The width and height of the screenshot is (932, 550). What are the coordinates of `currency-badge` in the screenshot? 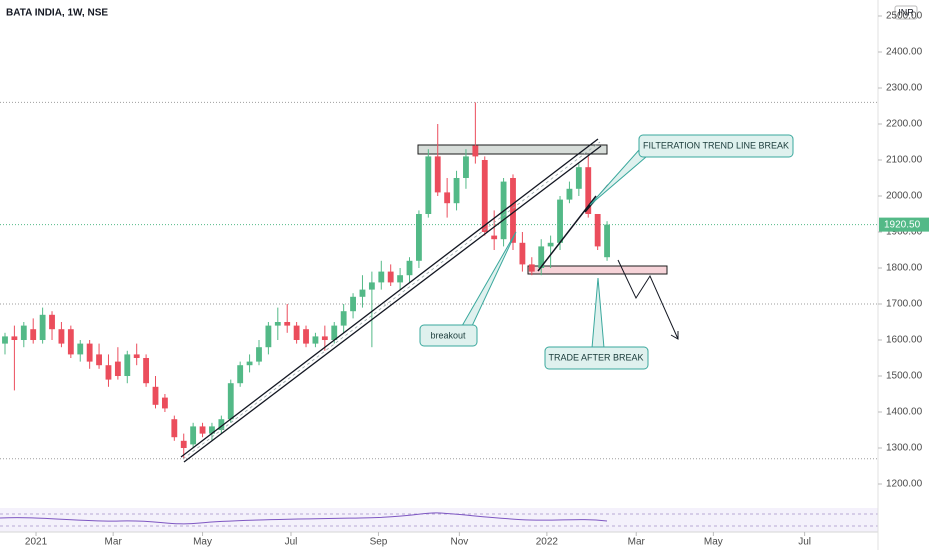 It's located at (906, 12).